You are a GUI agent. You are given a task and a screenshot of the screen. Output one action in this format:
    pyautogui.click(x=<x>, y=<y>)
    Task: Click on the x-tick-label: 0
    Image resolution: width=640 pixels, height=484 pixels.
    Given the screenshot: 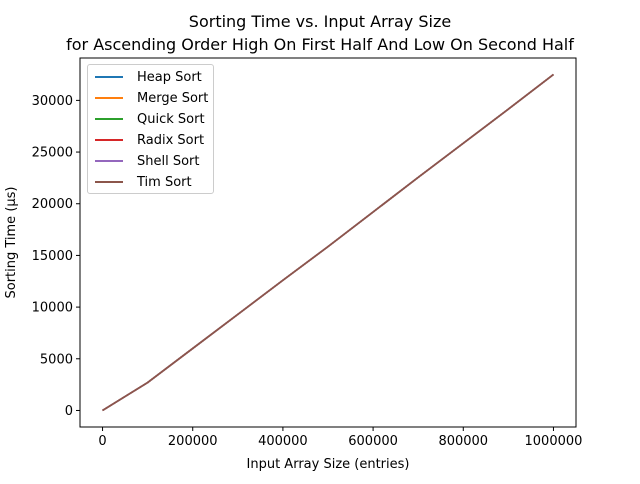 What is the action you would take?
    pyautogui.click(x=102, y=441)
    